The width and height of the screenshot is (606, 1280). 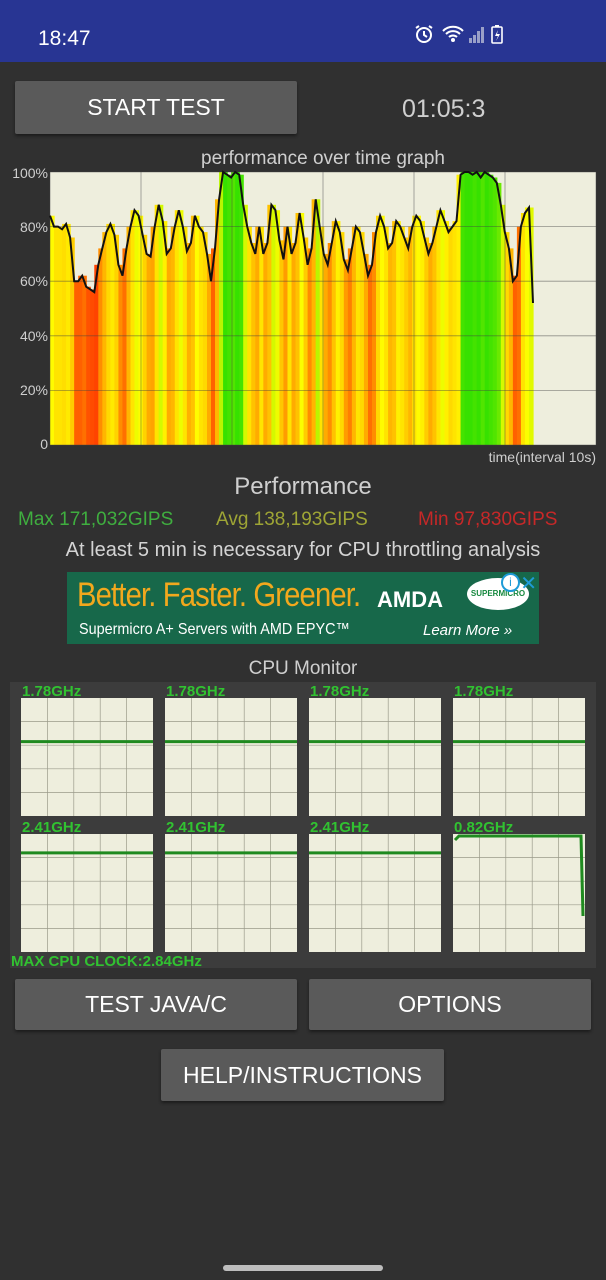 What do you see at coordinates (219, 595) in the screenshot?
I see `ad-headline: Better. Faster. Greener.` at bounding box center [219, 595].